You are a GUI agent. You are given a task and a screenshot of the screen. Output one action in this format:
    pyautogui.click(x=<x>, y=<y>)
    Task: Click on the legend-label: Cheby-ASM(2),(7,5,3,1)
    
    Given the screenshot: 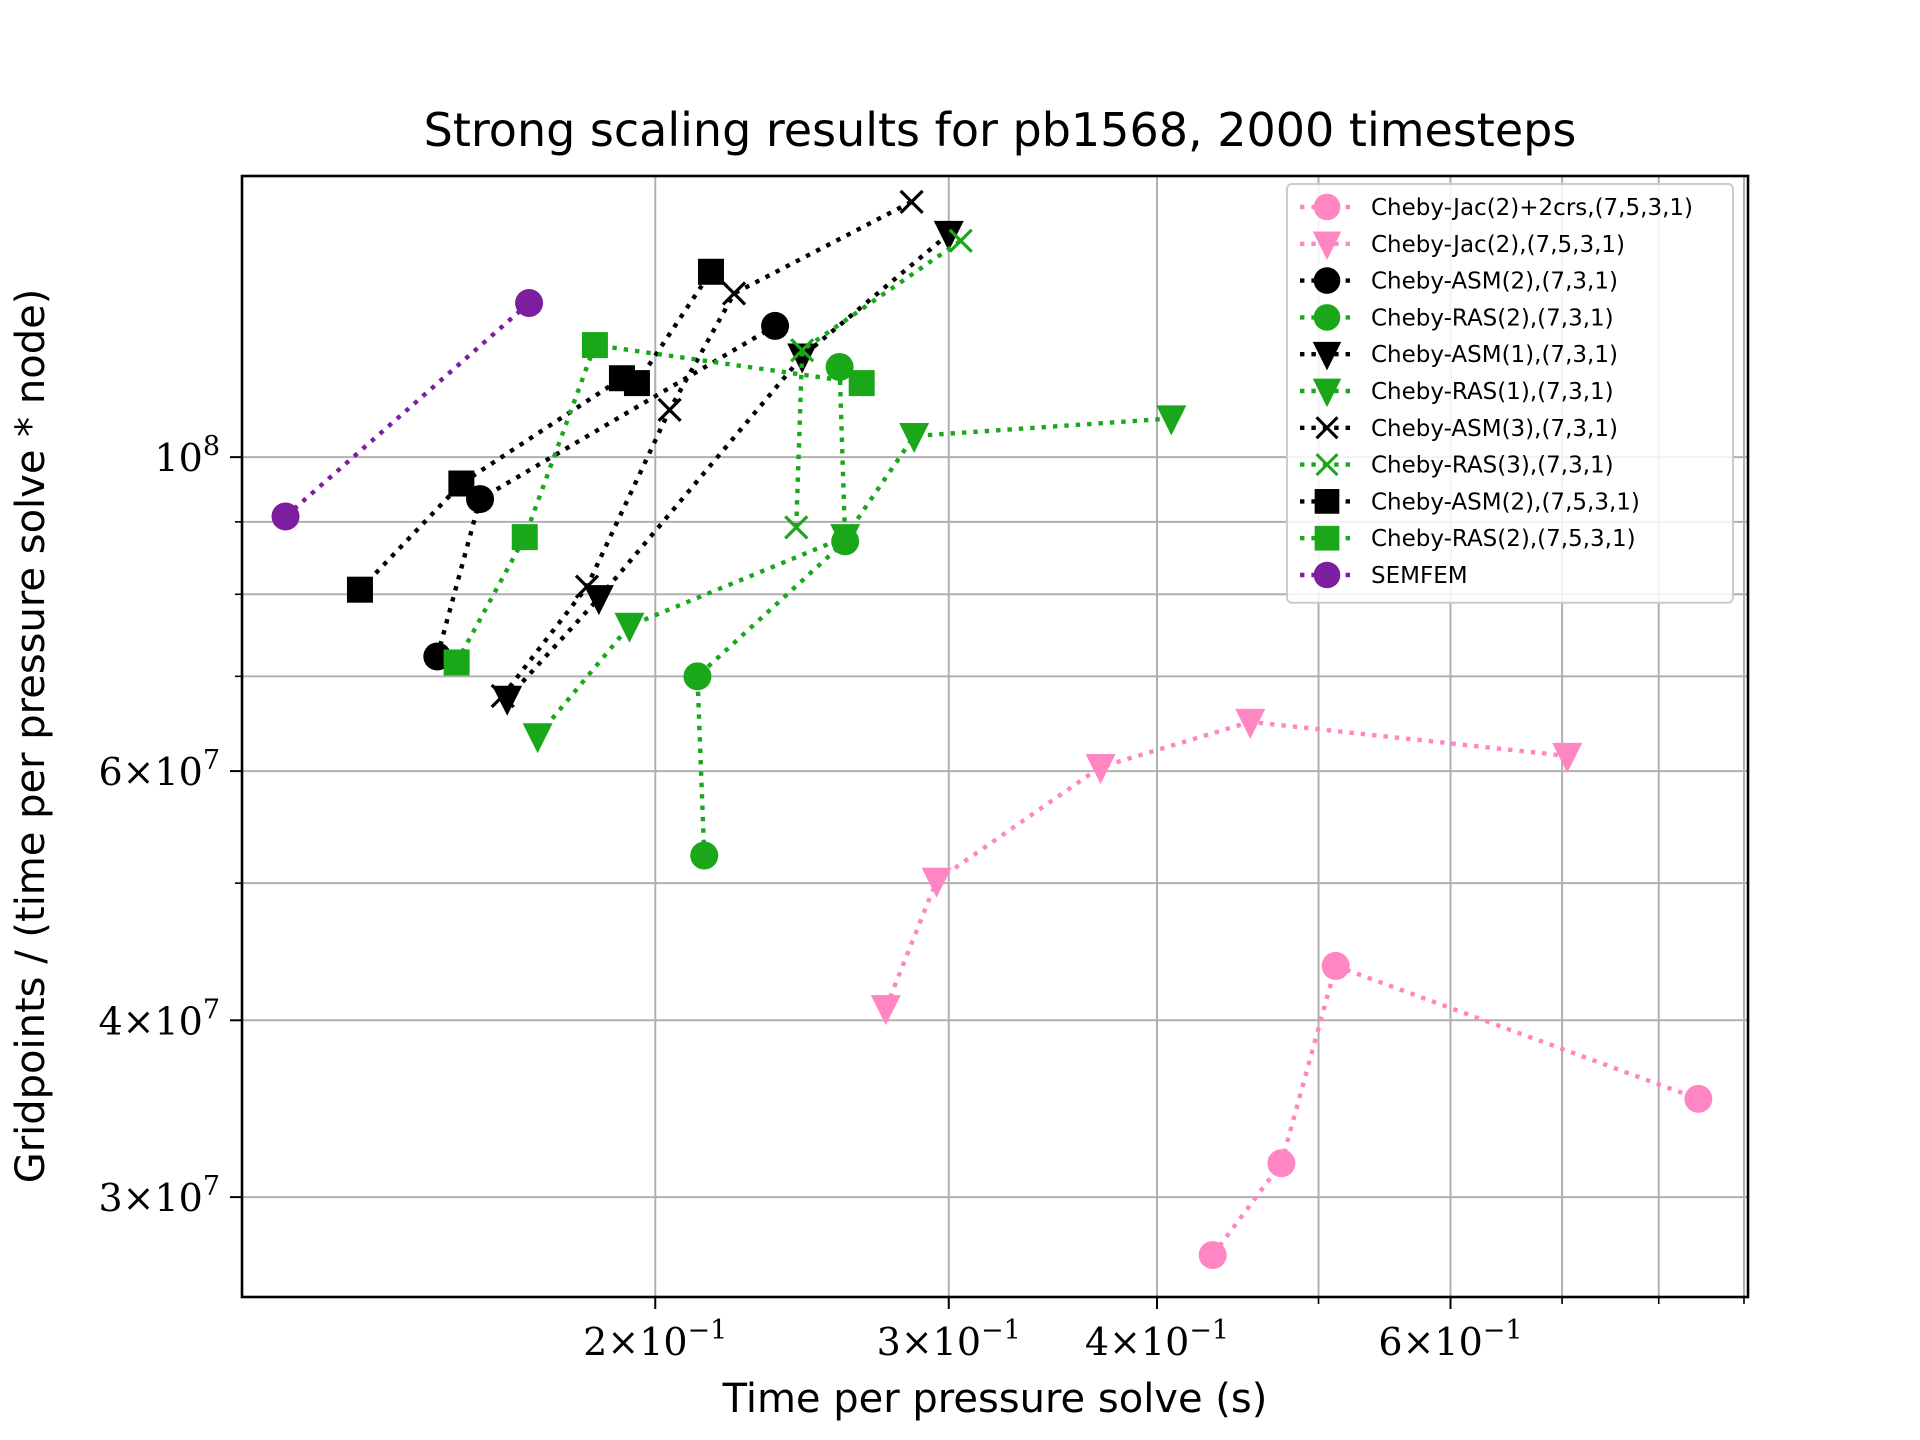 What is the action you would take?
    pyautogui.click(x=1505, y=502)
    